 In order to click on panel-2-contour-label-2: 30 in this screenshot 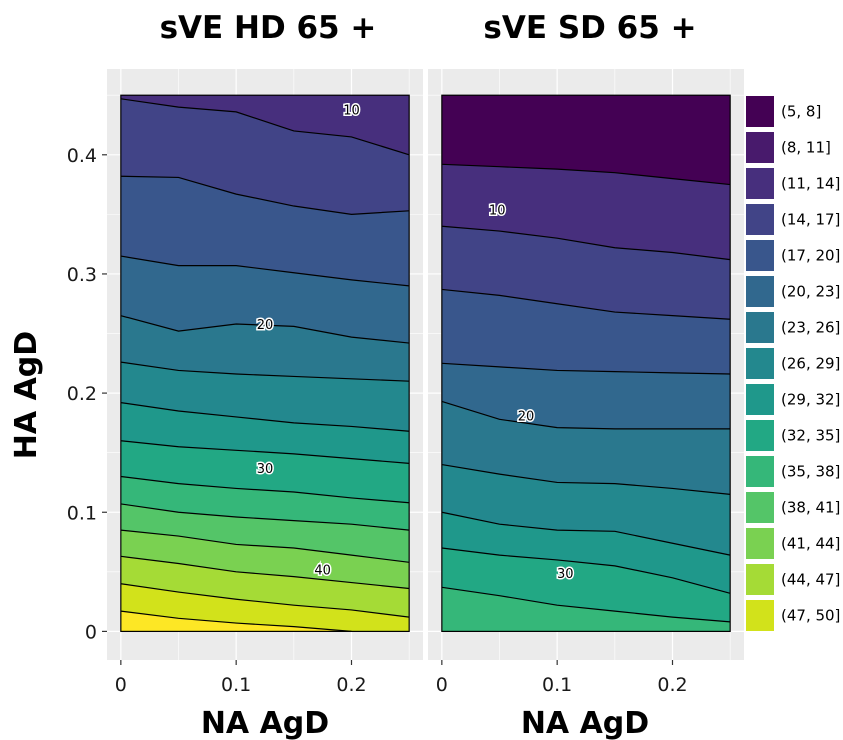, I will do `click(565, 574)`.